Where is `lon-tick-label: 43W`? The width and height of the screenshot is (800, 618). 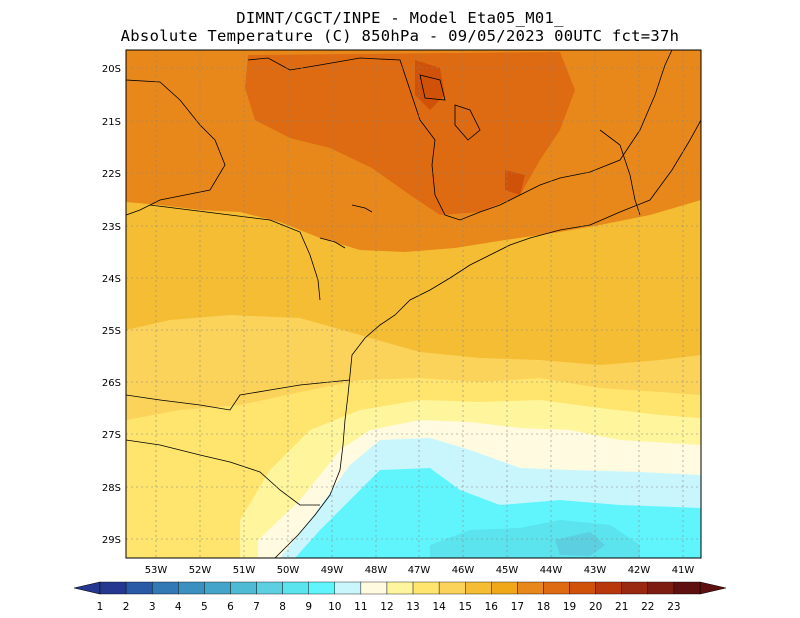 lon-tick-label: 43W is located at coordinates (595, 570).